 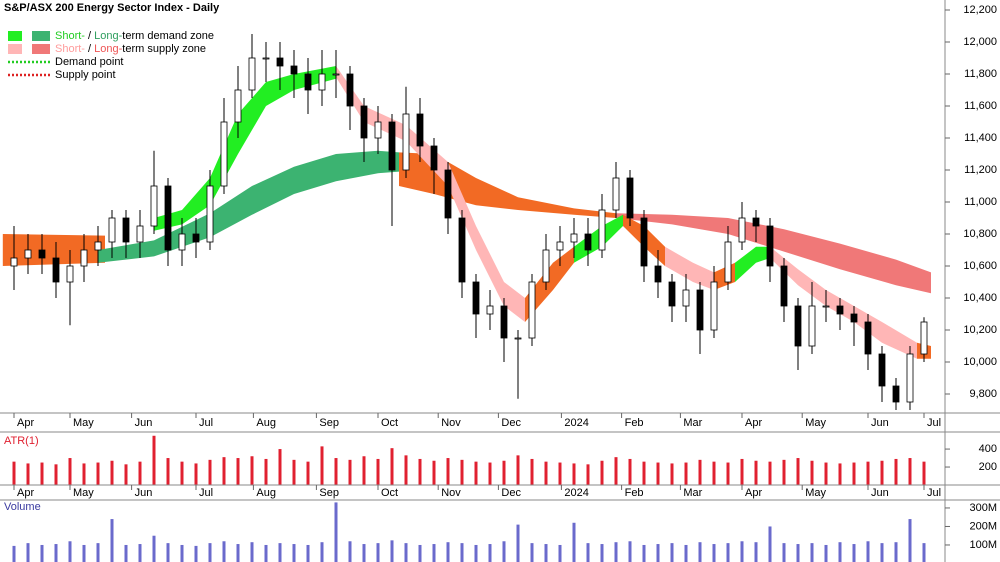 I want to click on y-tick-label: 12,000, so click(x=980, y=42).